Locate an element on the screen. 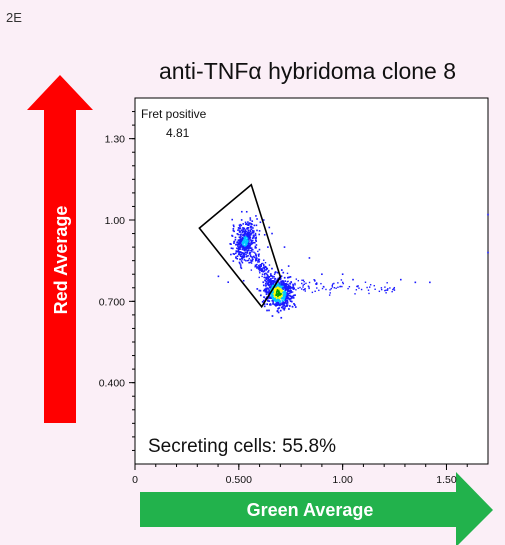 Image resolution: width=505 pixels, height=545 pixels. y-tick-label: 0.400 is located at coordinates (112, 384).